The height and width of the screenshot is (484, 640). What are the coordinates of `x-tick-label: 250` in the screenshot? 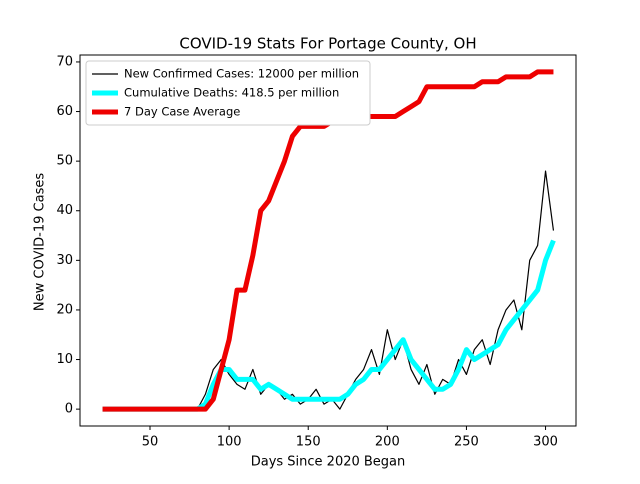 It's located at (466, 442).